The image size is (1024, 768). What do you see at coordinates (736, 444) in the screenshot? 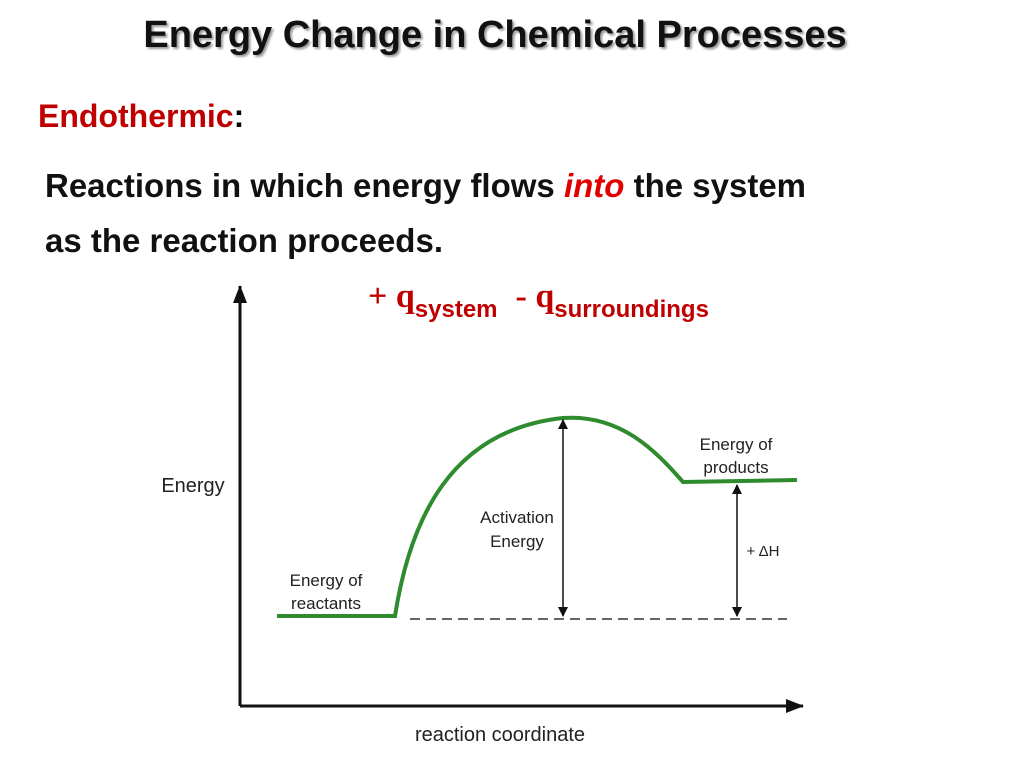
I see `products-label: Energy of` at bounding box center [736, 444].